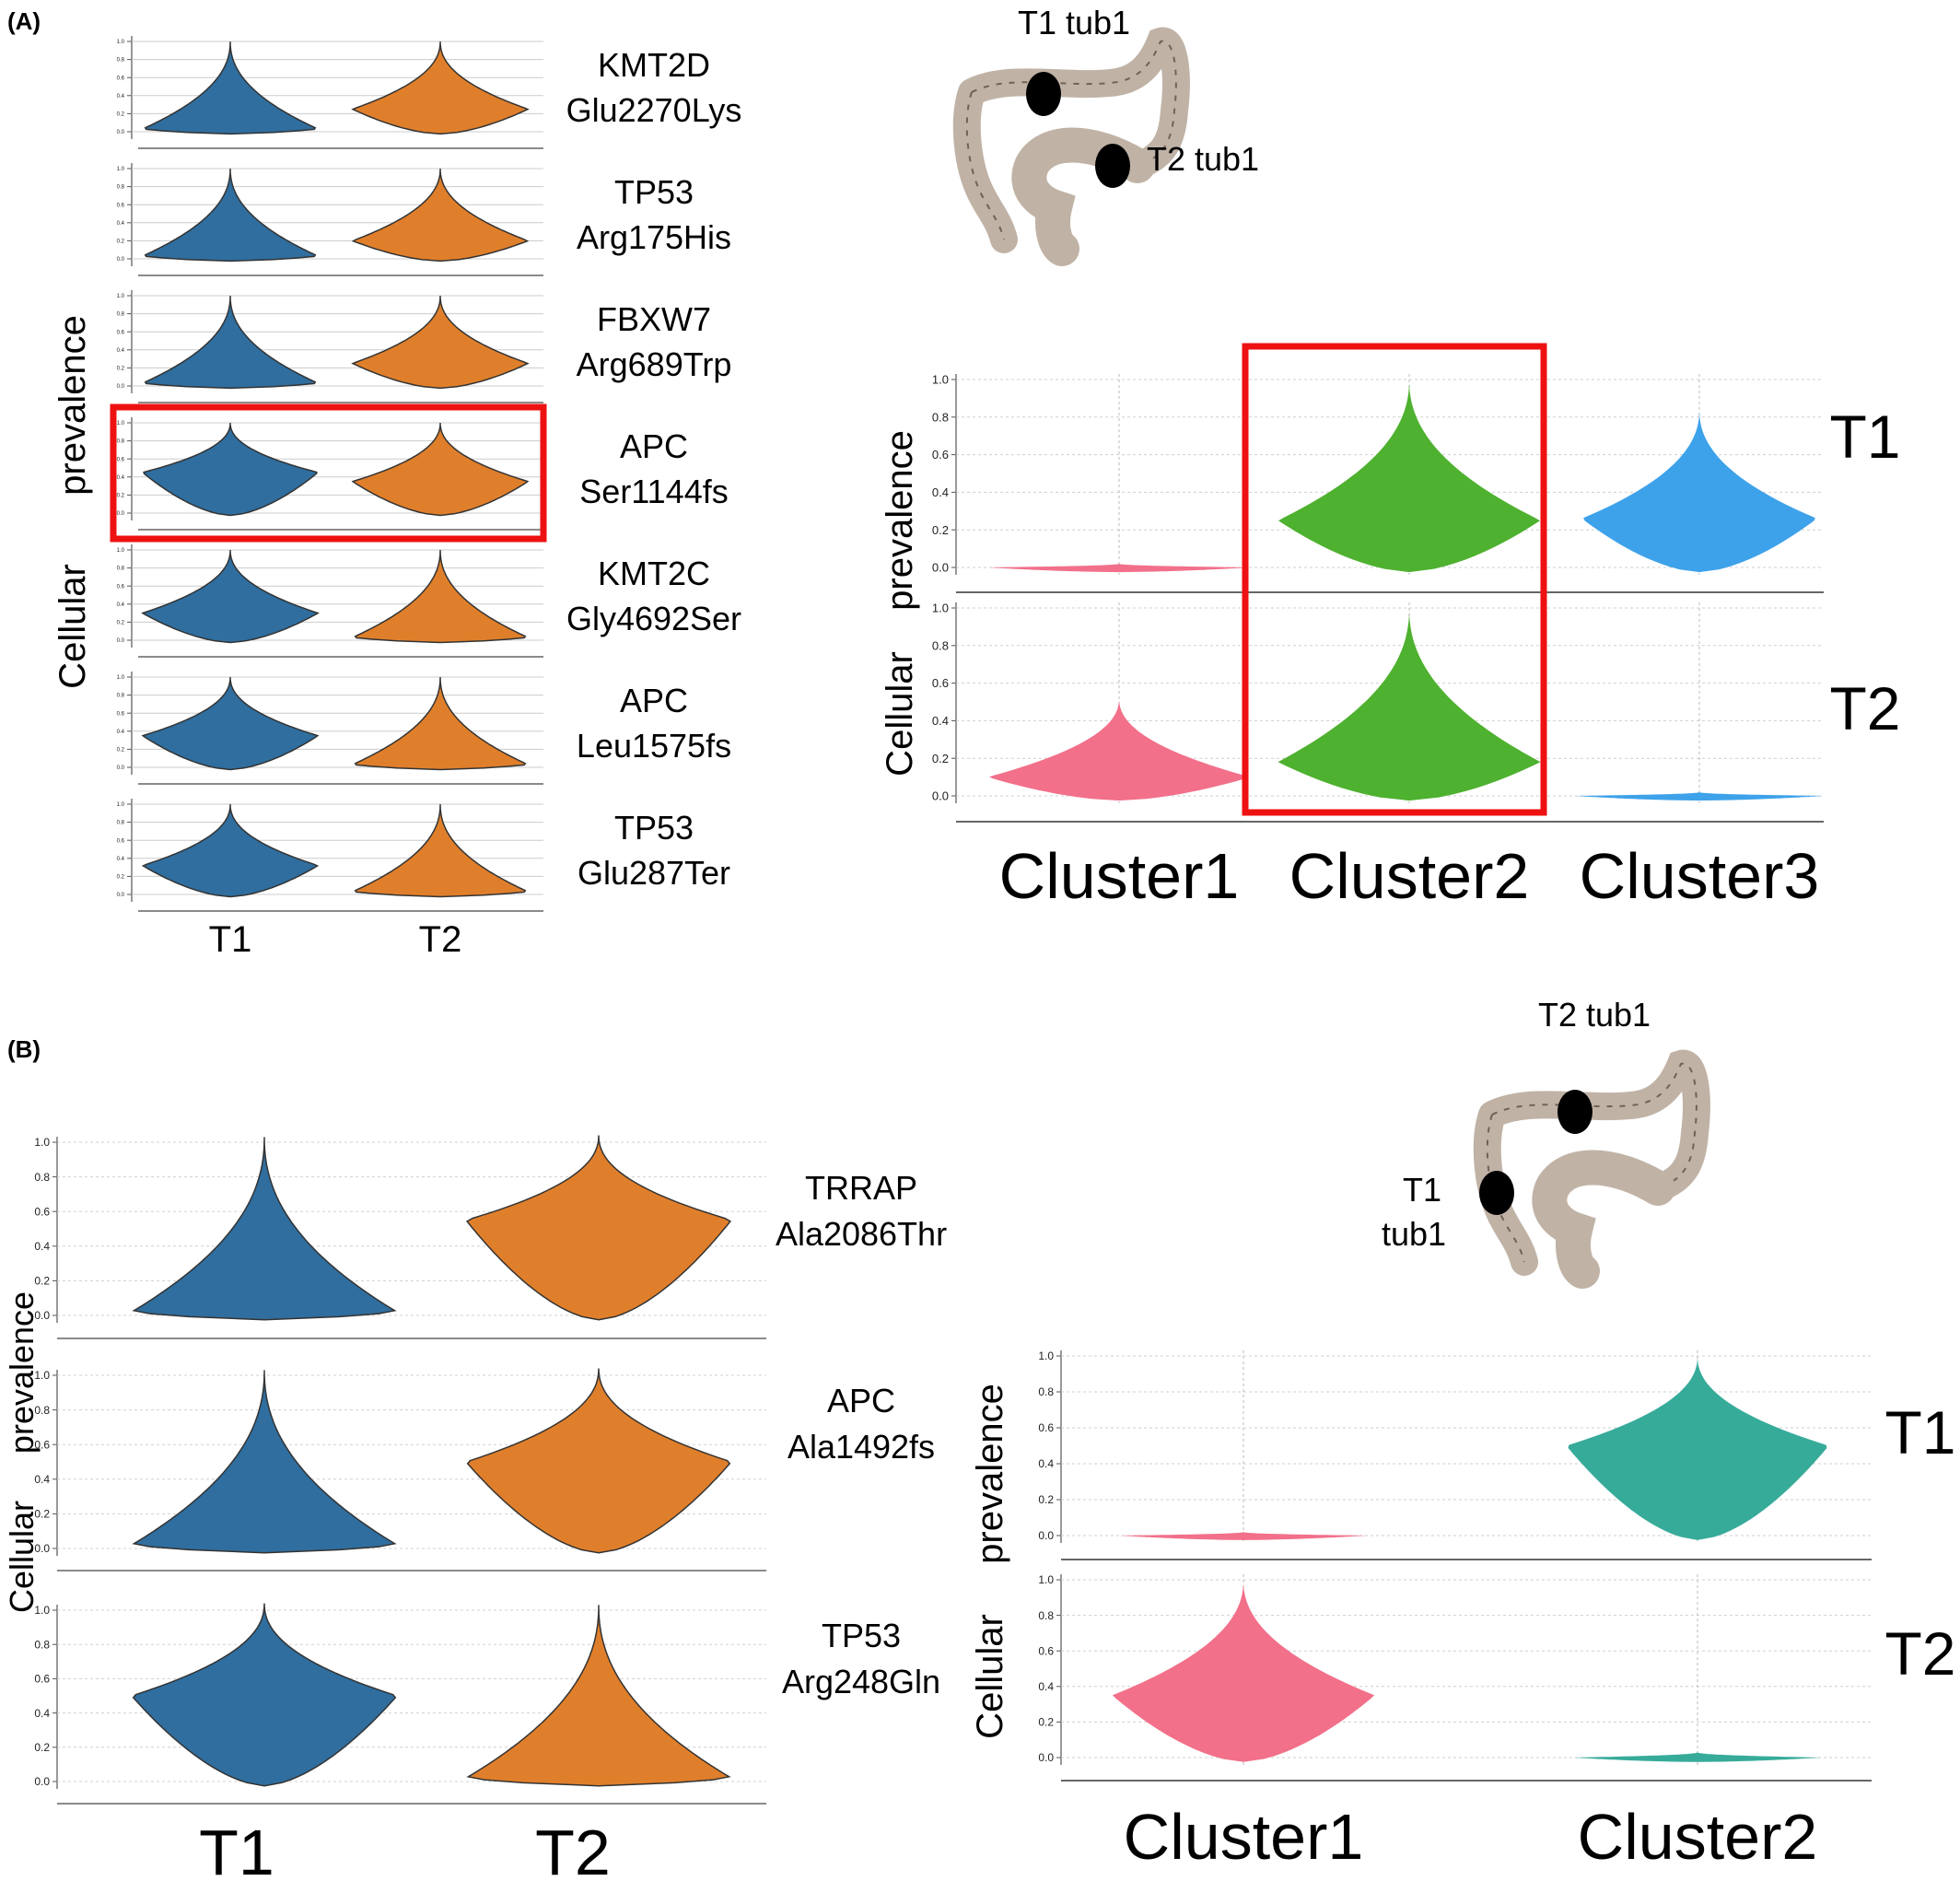  What do you see at coordinates (230, 724) in the screenshot?
I see `a-left-row6-violin-T1` at bounding box center [230, 724].